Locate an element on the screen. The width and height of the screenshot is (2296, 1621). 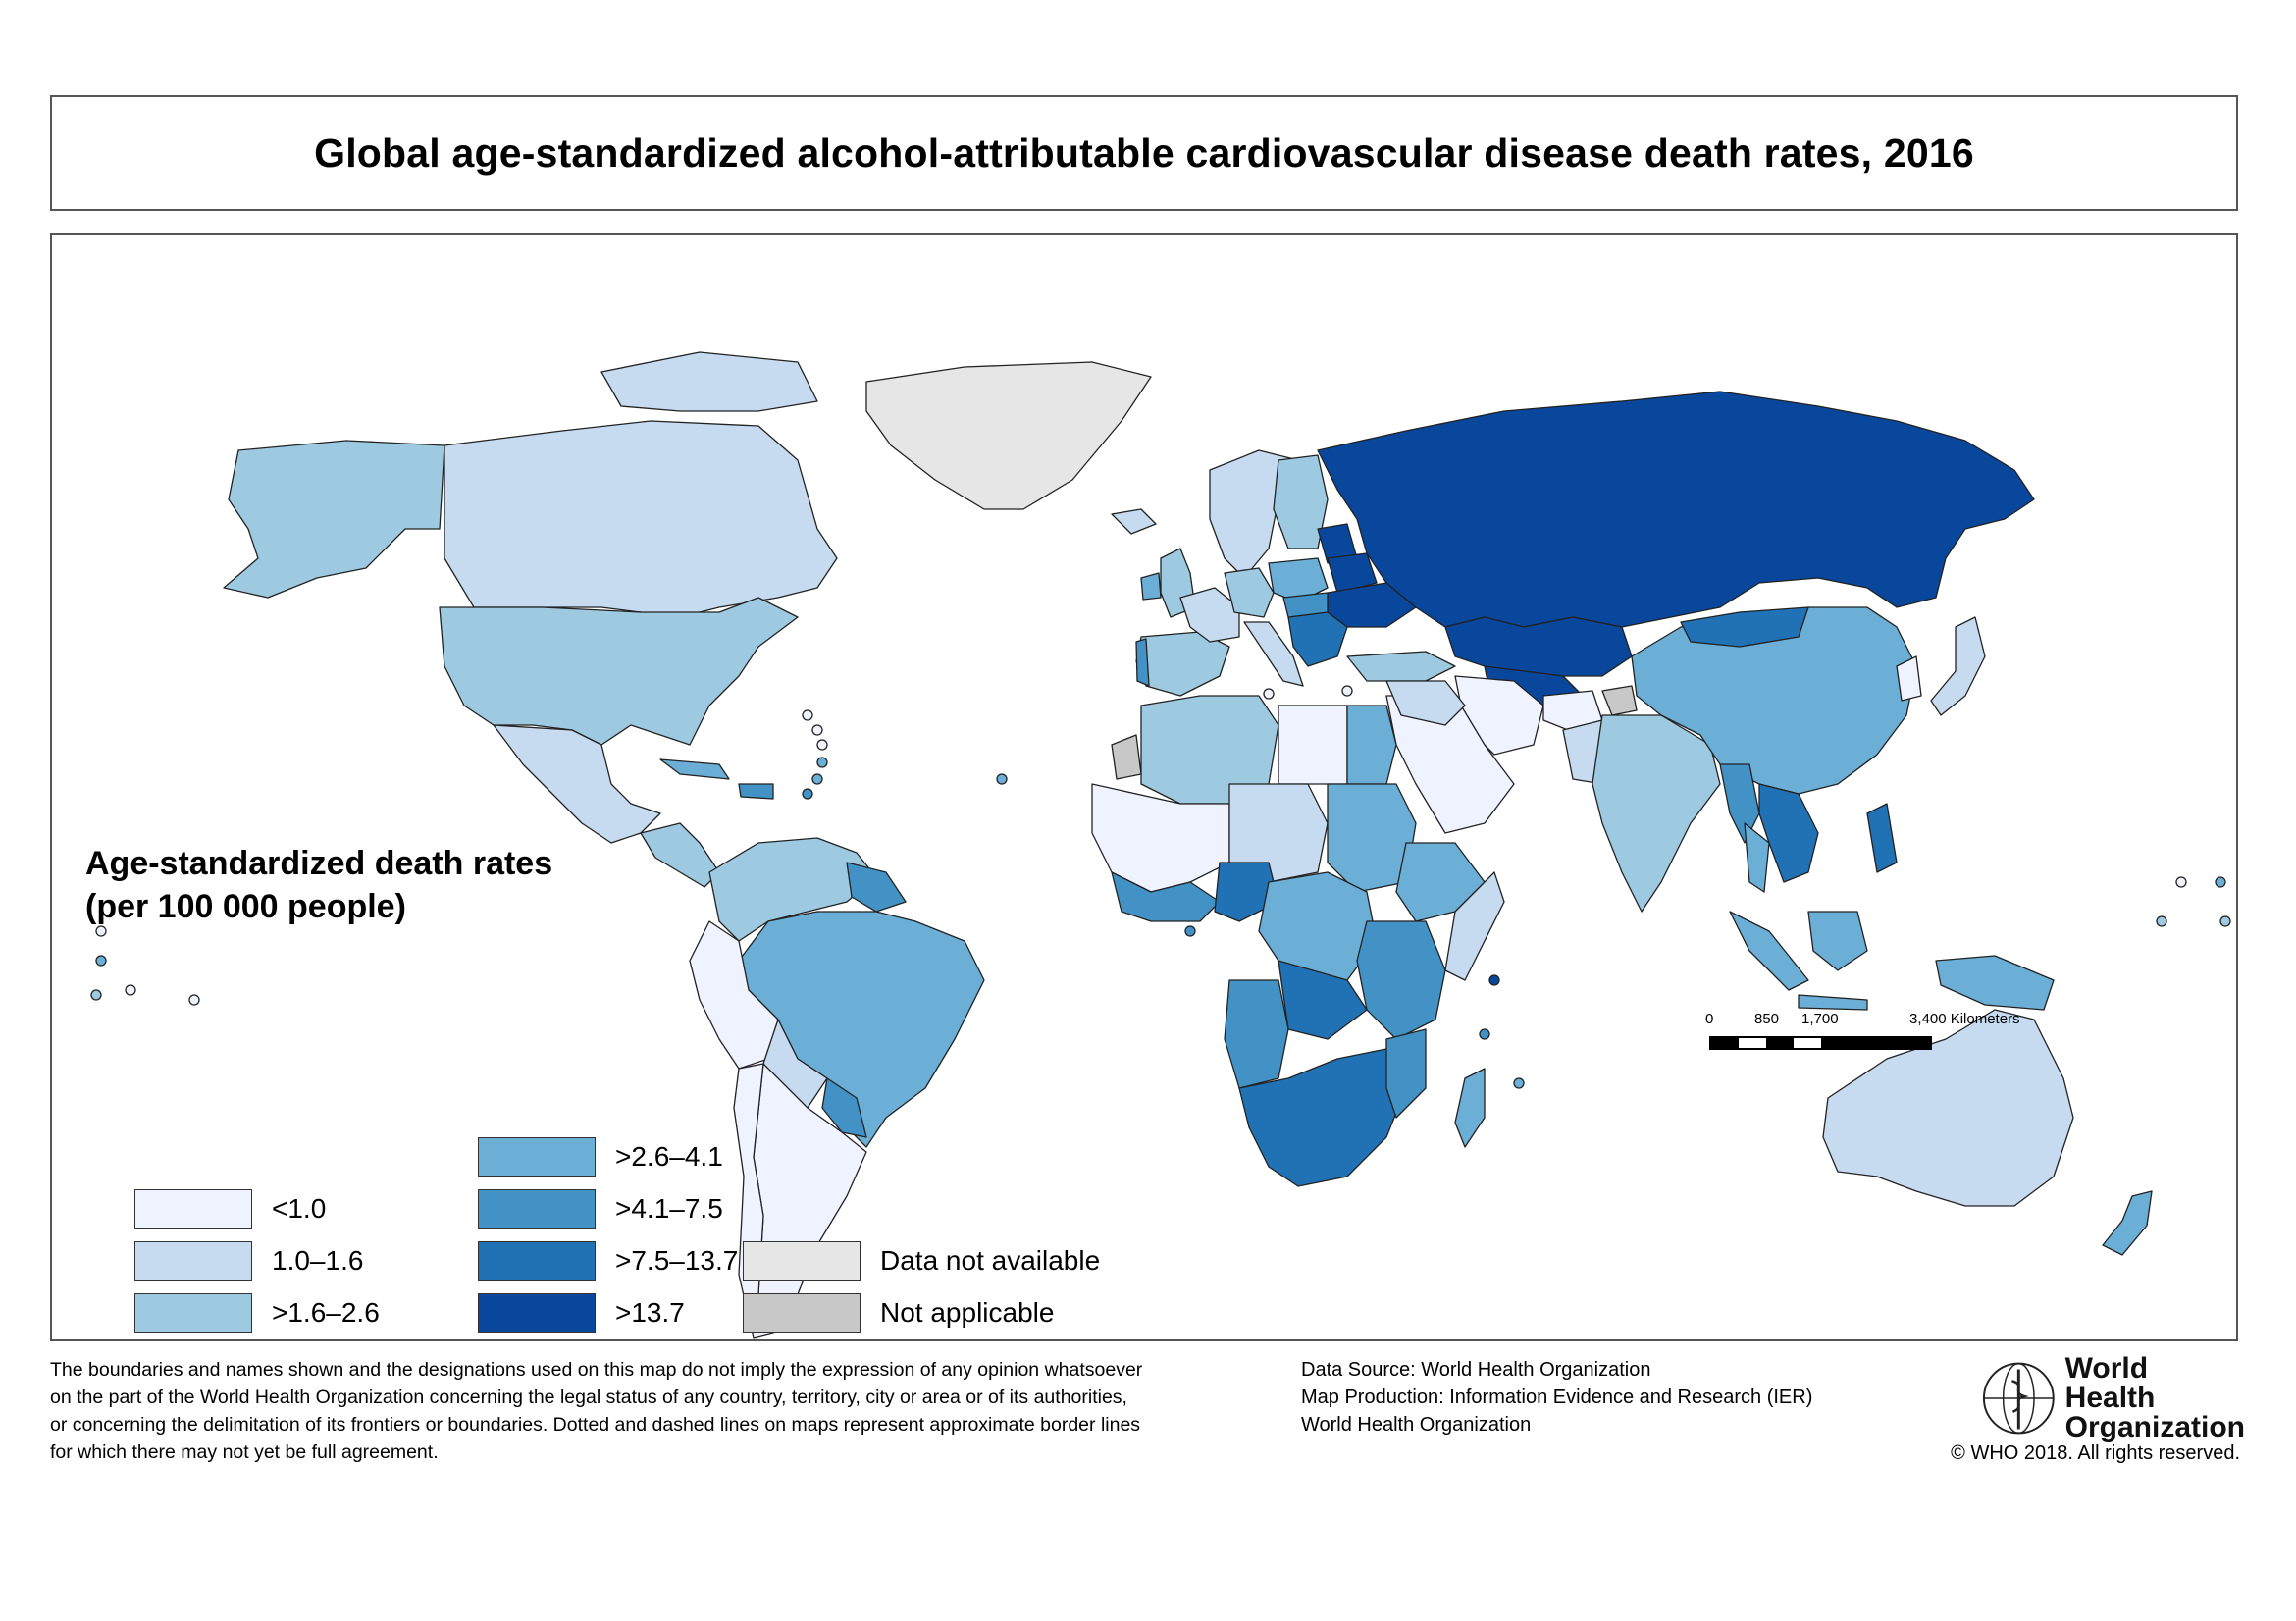
region-france is located at coordinates (1209, 615).